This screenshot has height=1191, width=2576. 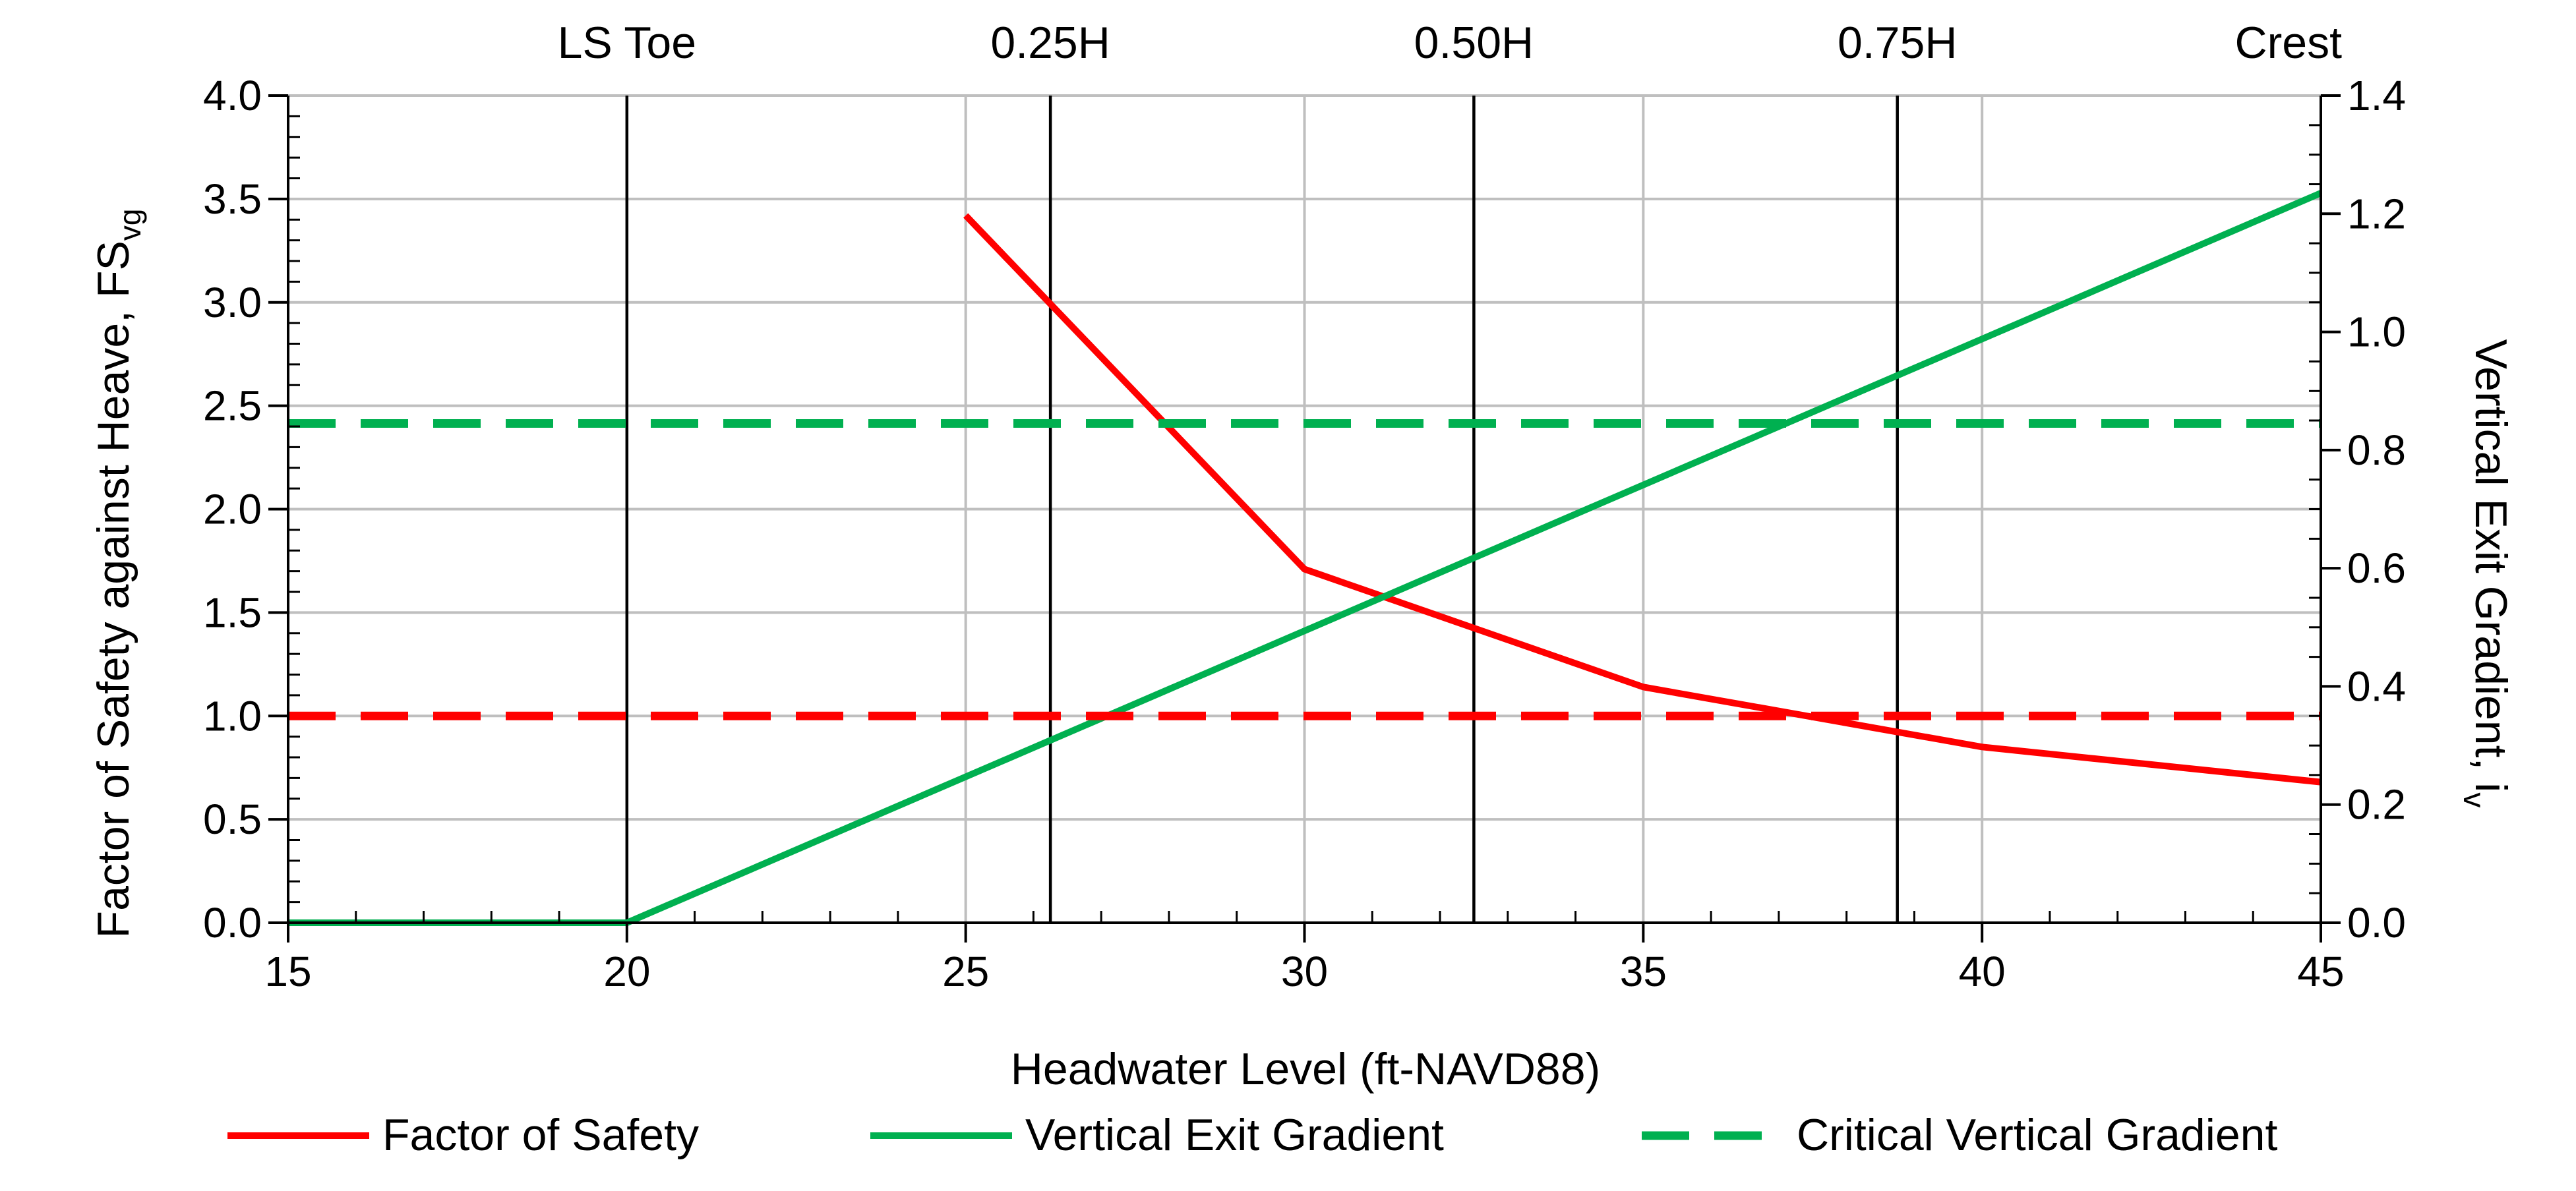 I want to click on y-right-tick-label: 1.2, so click(x=2376, y=213).